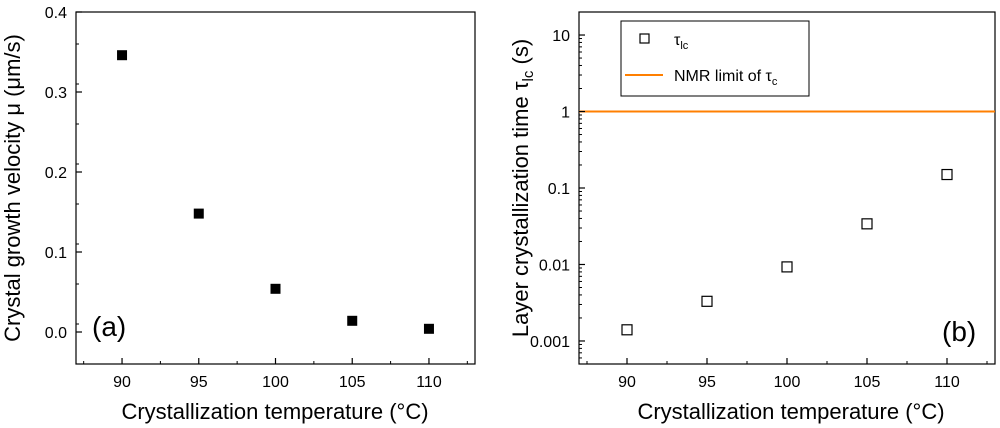 This screenshot has height=428, width=1000. I want to click on y-tick-label: 0.2, so click(56, 173).